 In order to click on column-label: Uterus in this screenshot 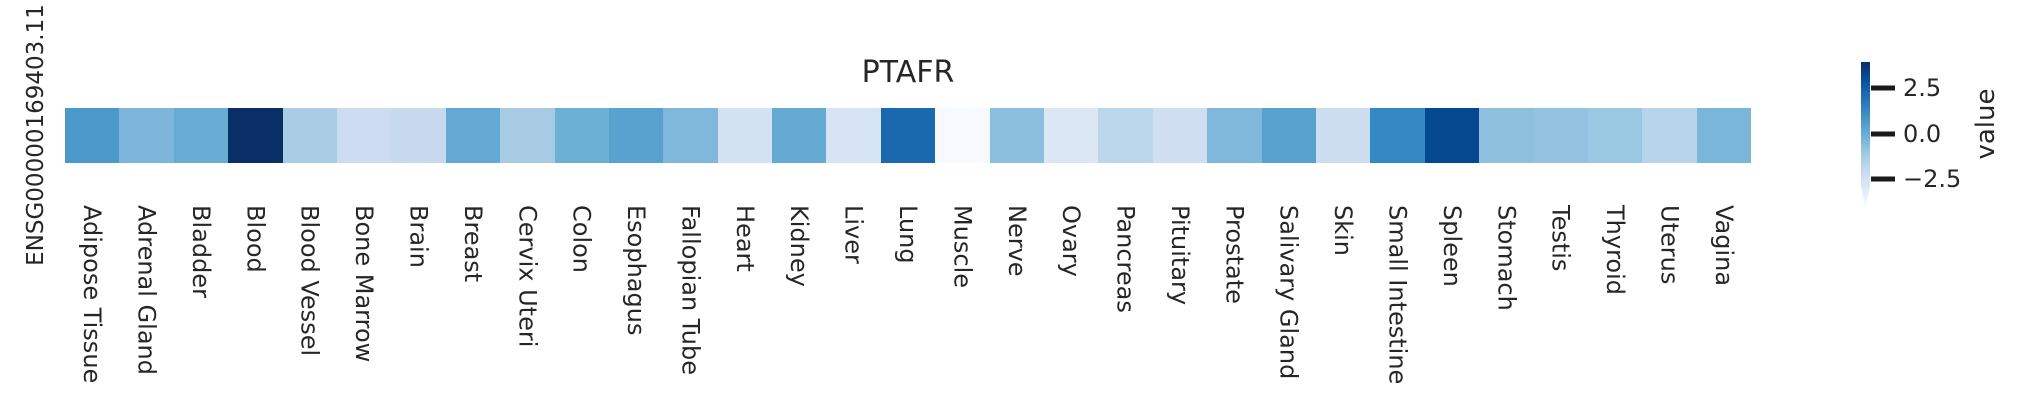, I will do `click(1669, 245)`.